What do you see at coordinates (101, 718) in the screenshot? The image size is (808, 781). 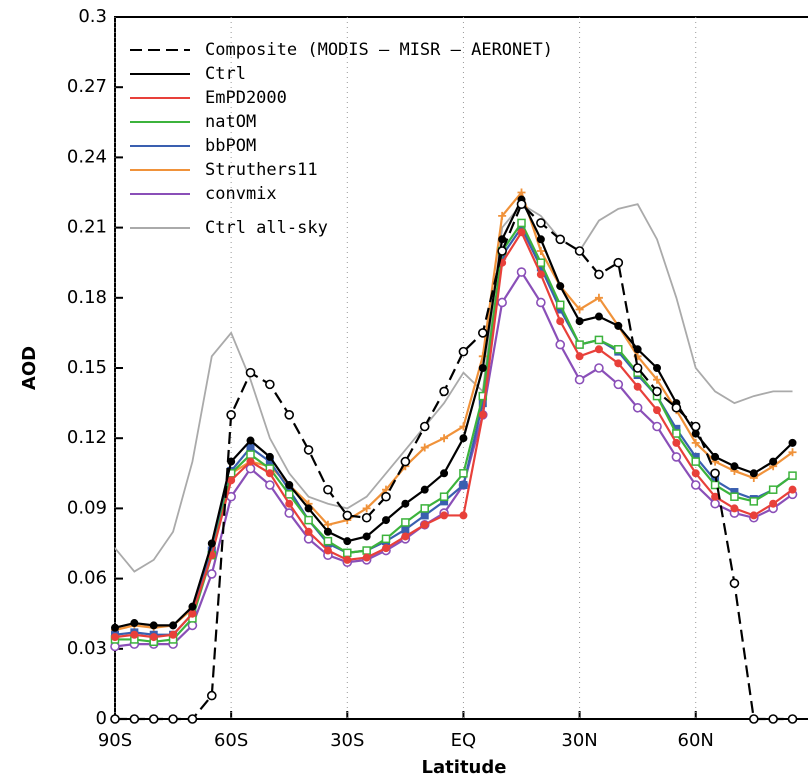 I see `y-tick-label: 0` at bounding box center [101, 718].